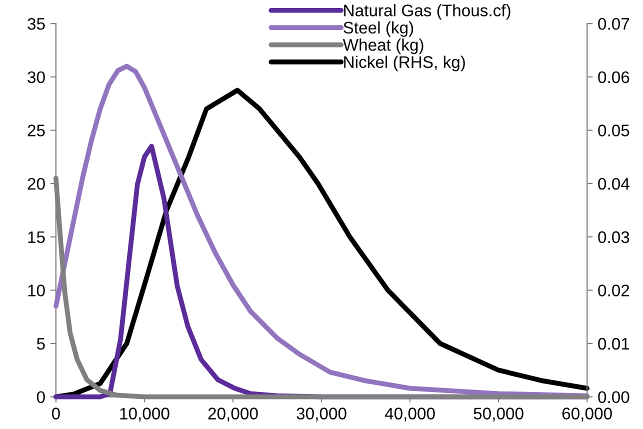  Describe the element at coordinates (36, 184) in the screenshot. I see `y-tick-label: 20` at that location.